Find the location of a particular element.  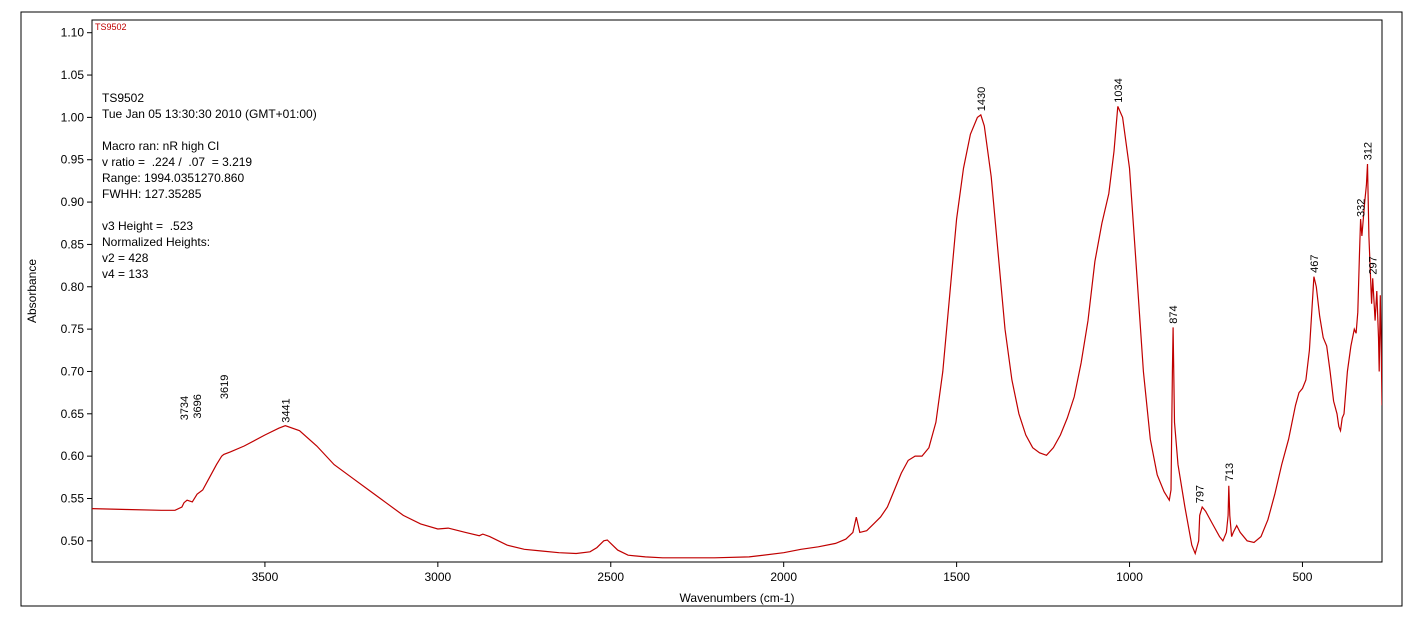

y-tick-label: 0.70 is located at coordinates (73, 371).